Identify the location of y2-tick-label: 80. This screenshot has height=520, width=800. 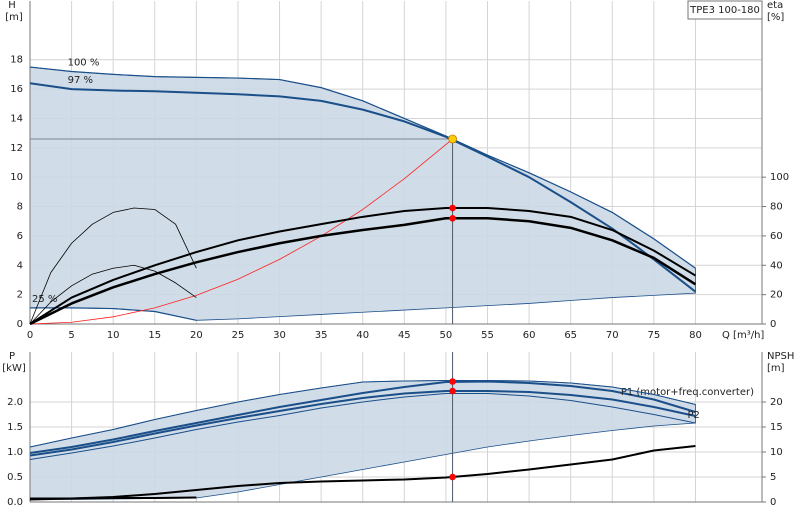
(776, 207).